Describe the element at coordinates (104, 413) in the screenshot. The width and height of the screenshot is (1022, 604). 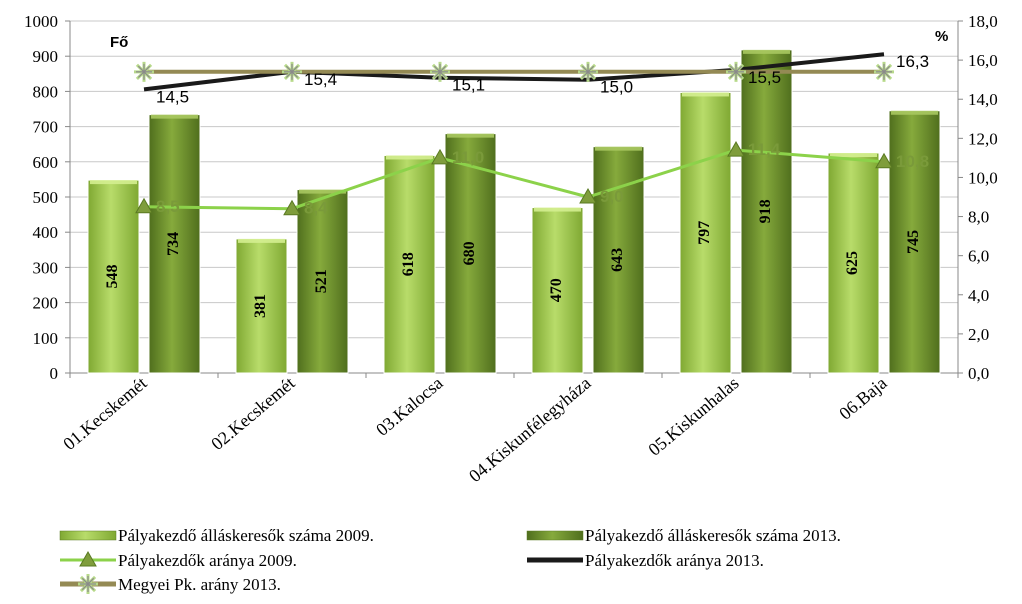
I see `x-tick-label: 01.Kecskemét` at that location.